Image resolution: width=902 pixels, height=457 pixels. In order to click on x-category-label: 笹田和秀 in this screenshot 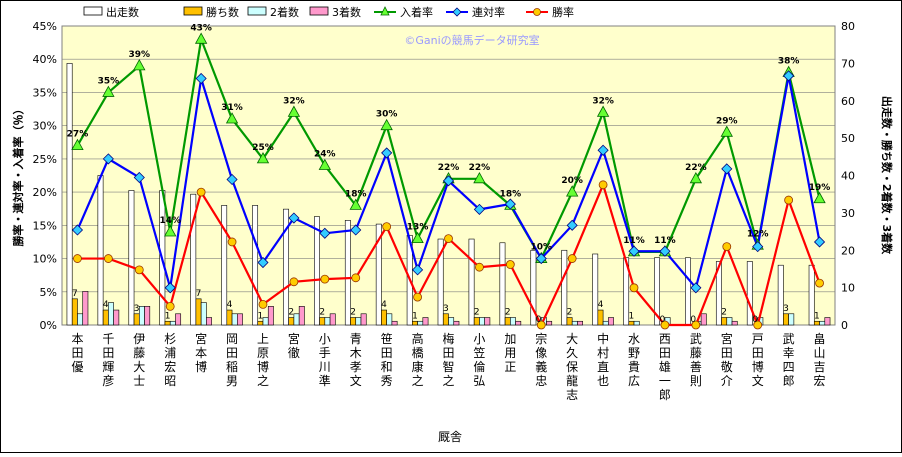, I will do `click(387, 360)`.